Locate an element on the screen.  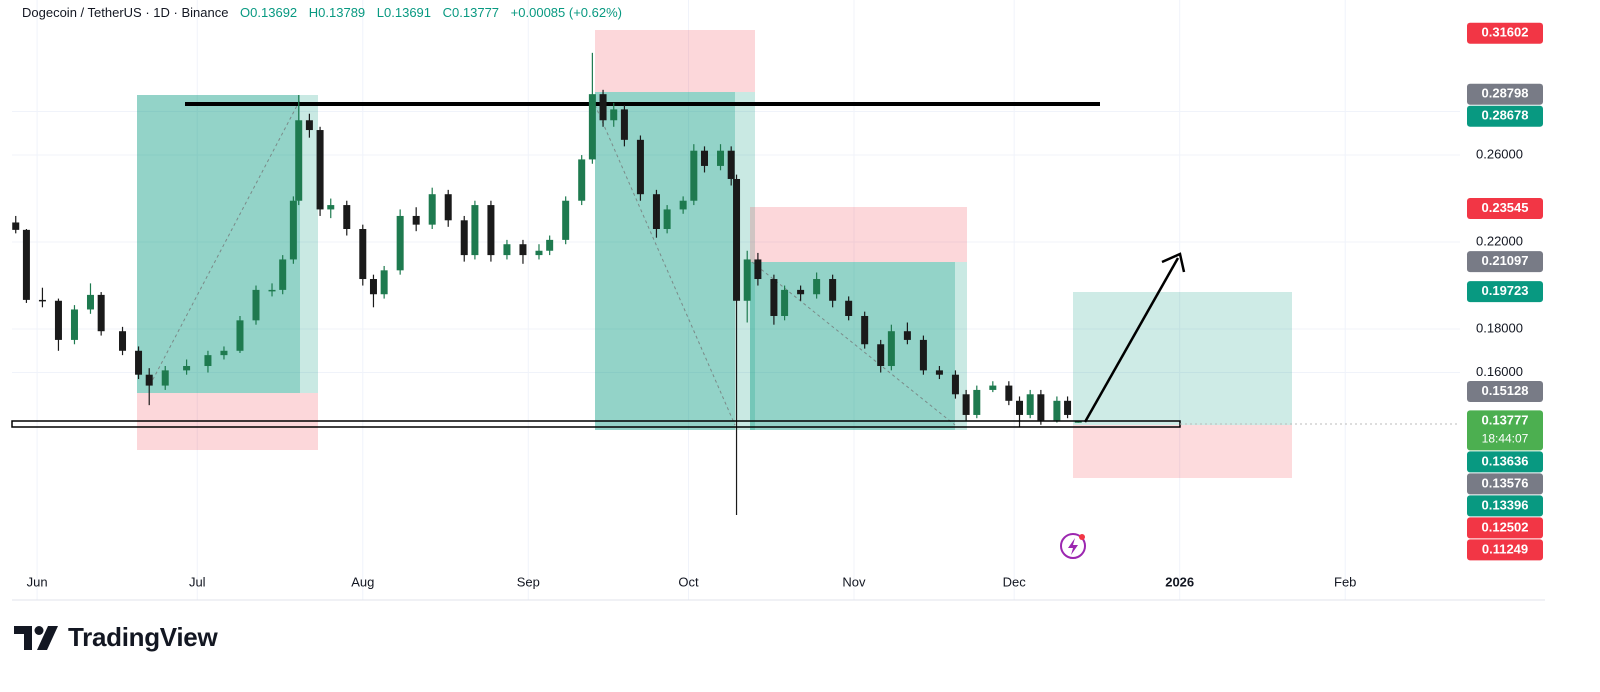
close: C0.13777 is located at coordinates (471, 12).